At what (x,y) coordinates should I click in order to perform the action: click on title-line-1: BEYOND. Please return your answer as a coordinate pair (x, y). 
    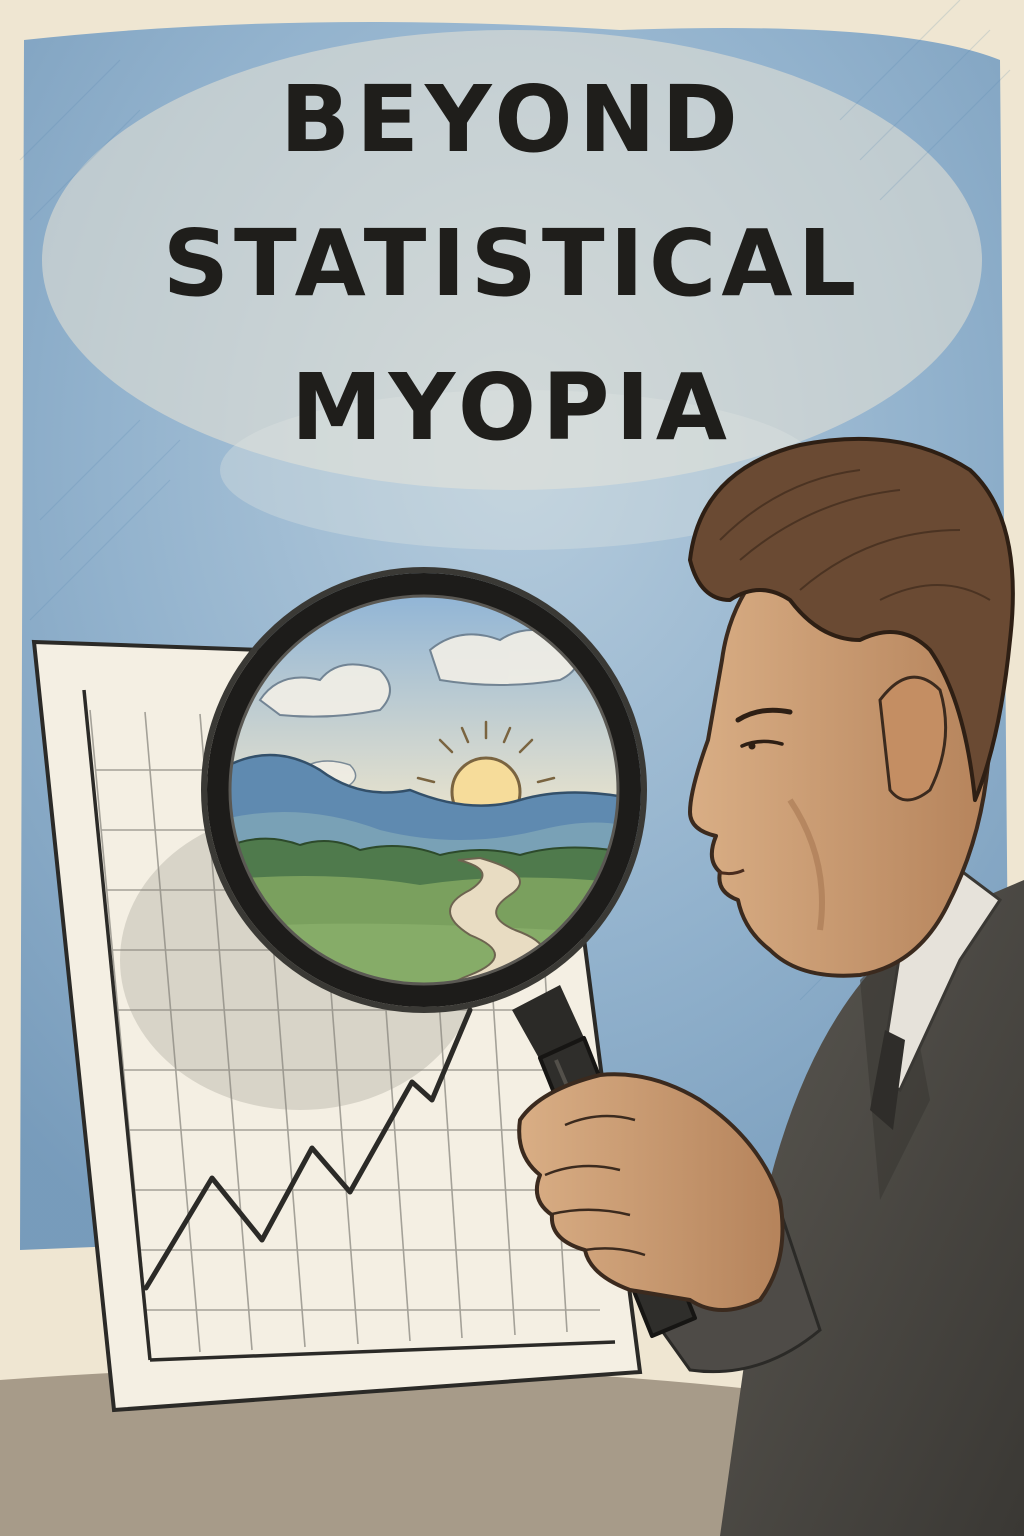
    Looking at the image, I should click on (512, 119).